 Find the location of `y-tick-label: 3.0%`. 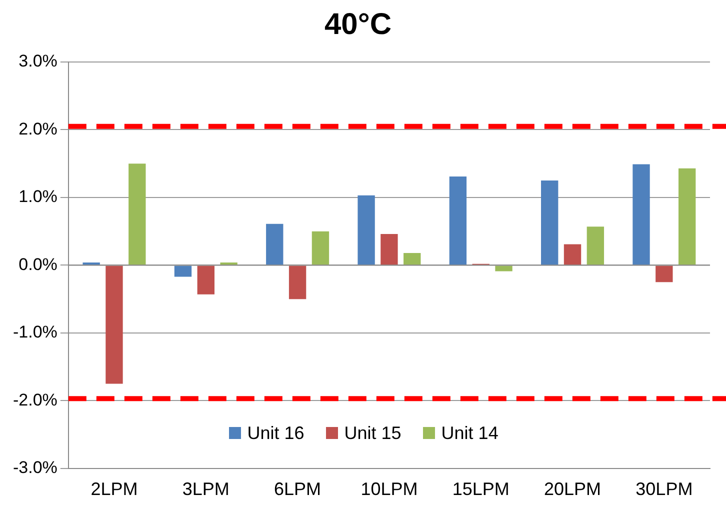

y-tick-label: 3.0% is located at coordinates (38, 61).